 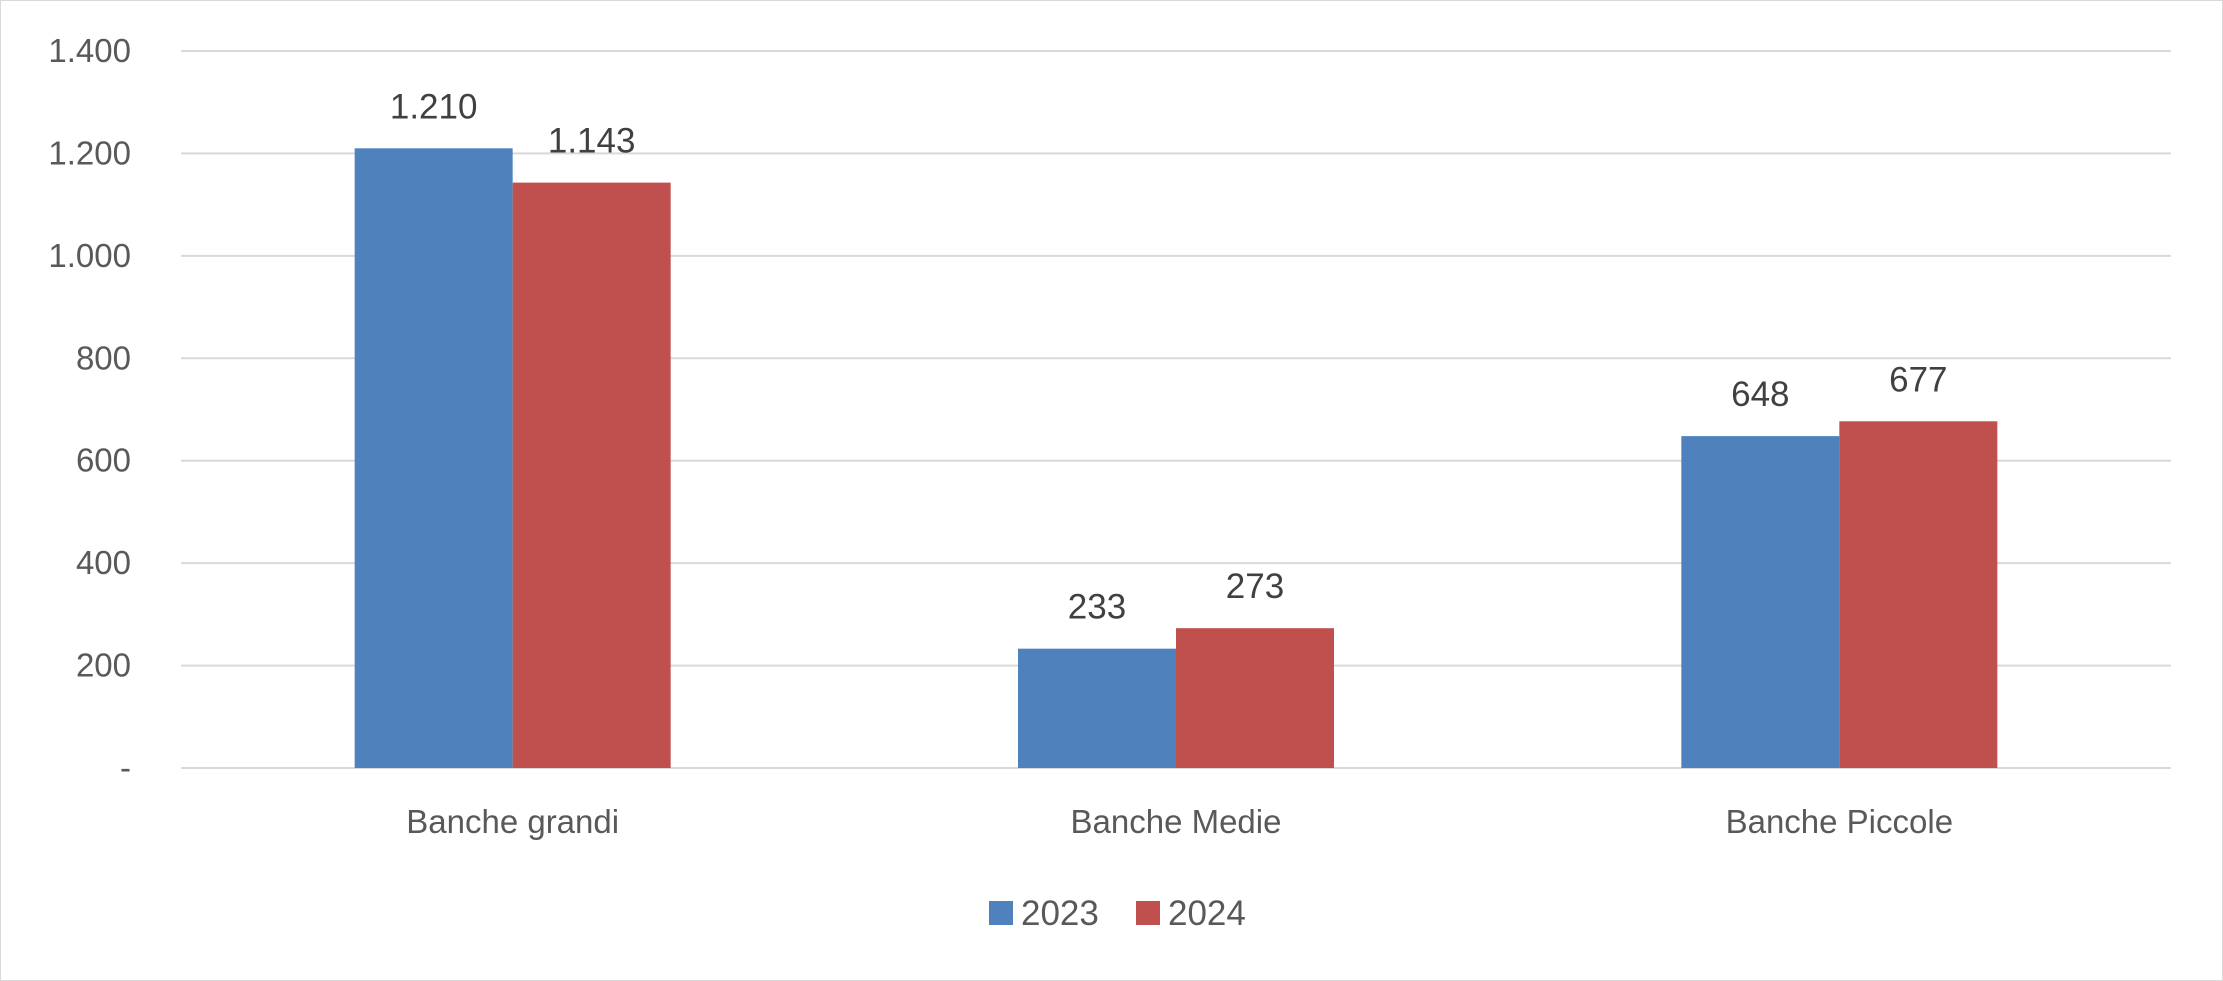 I want to click on y-tick-label: 800, so click(x=103, y=357).